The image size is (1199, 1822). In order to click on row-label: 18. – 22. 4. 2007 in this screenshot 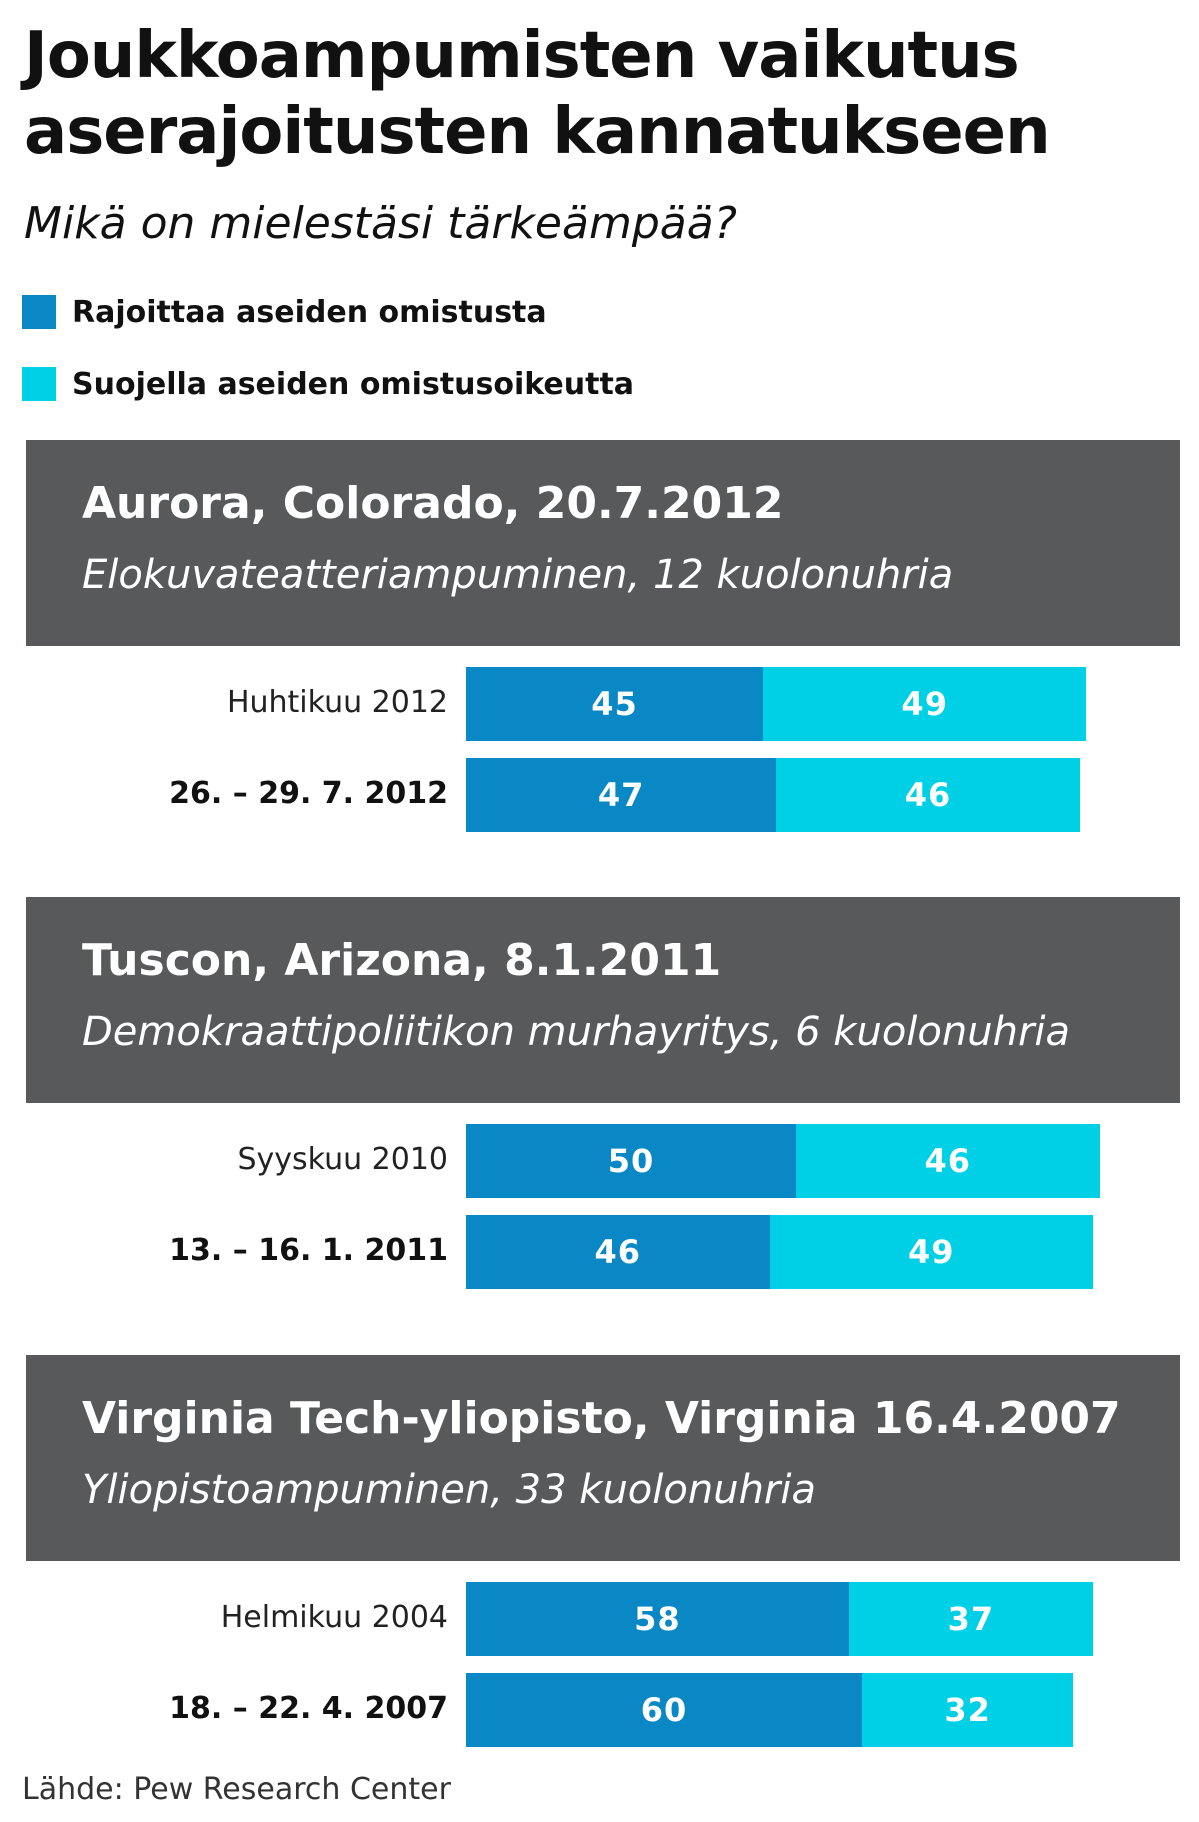, I will do `click(308, 1708)`.